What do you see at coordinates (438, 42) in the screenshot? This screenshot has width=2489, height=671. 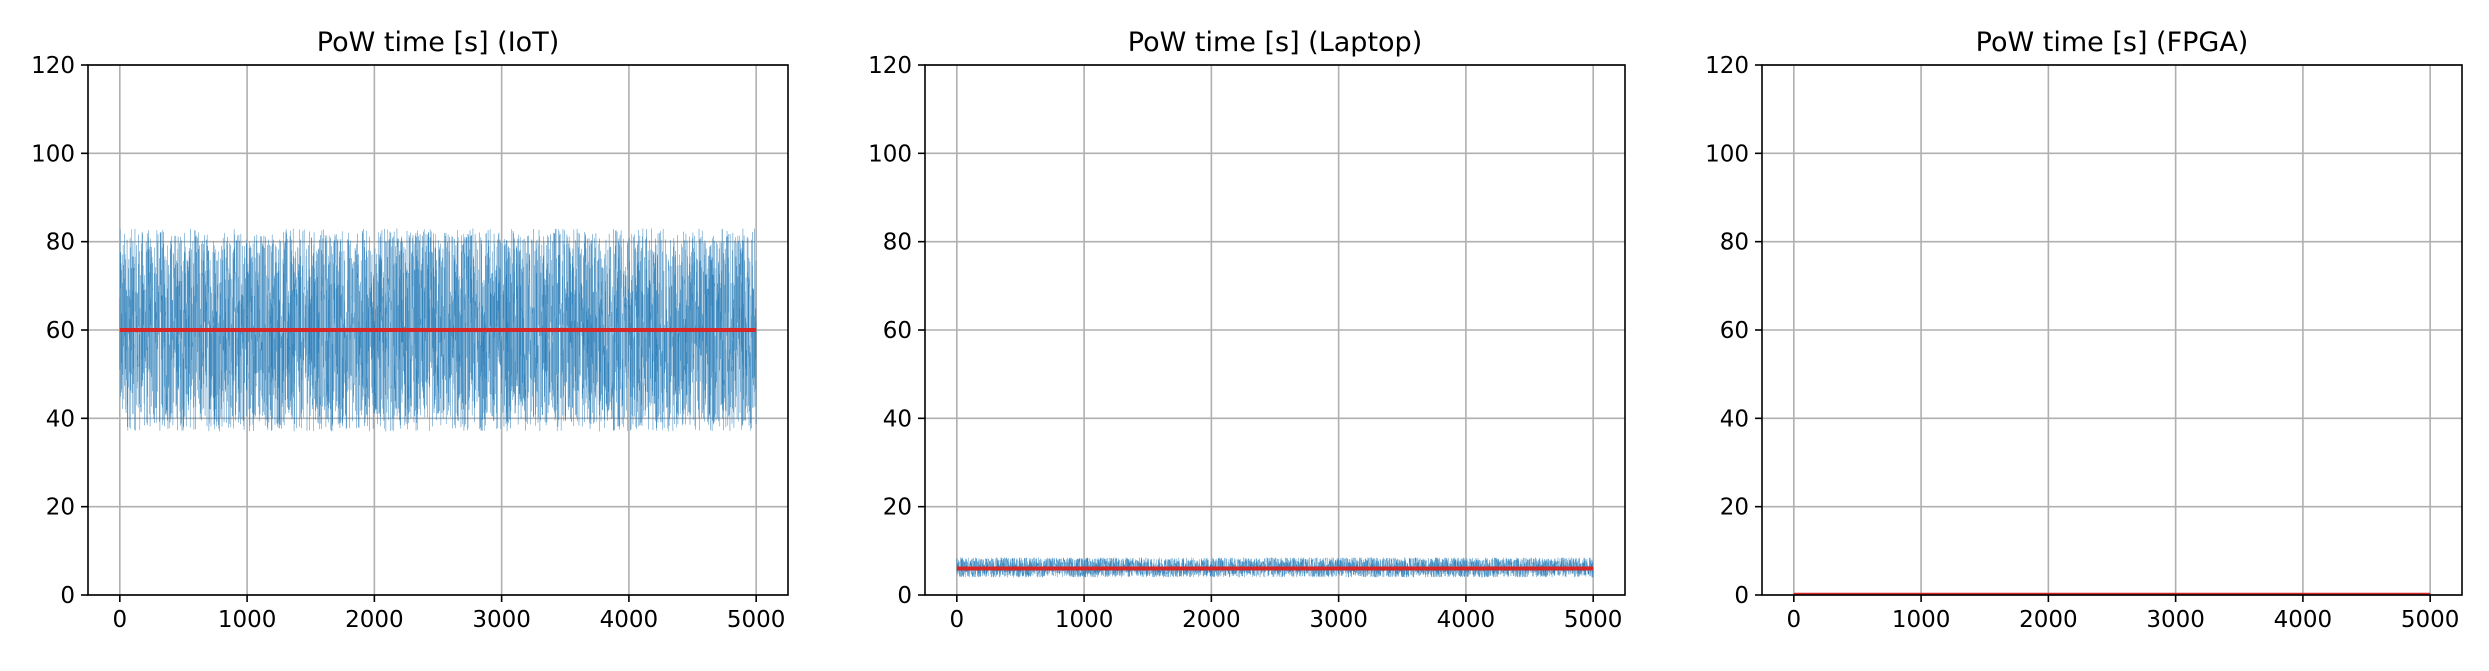 I see `chart-title: PoW time [s] (IoT)` at bounding box center [438, 42].